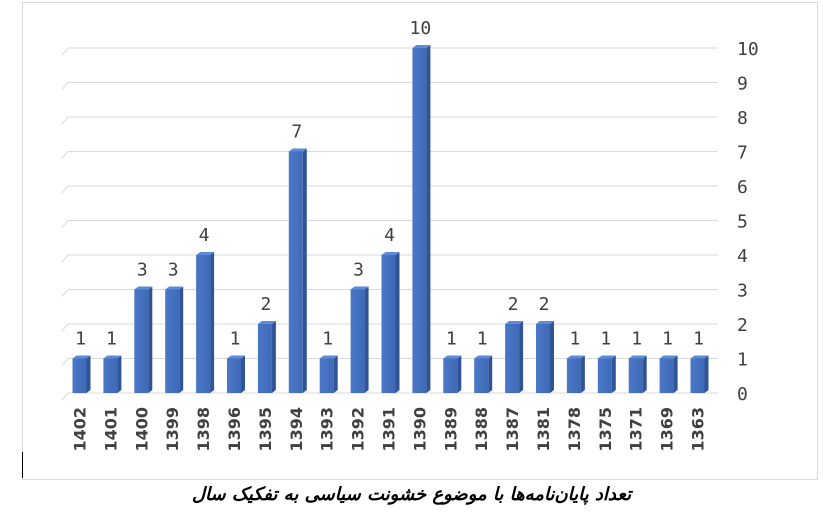  I want to click on x-tick-label: 1400, so click(141, 429).